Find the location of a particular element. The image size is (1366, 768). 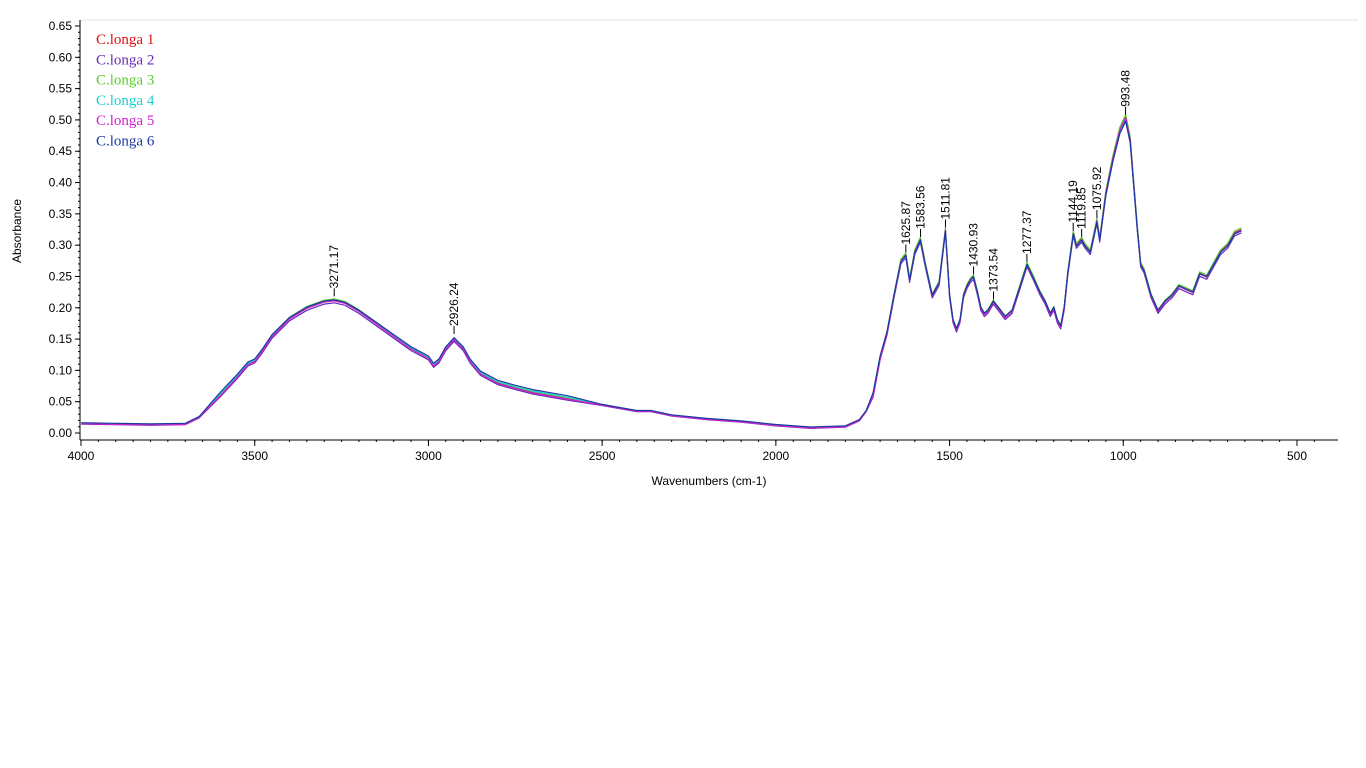

x-axis: 4000 3500 3000 2500 2000 1500 1000 500 is located at coordinates (703, 451).